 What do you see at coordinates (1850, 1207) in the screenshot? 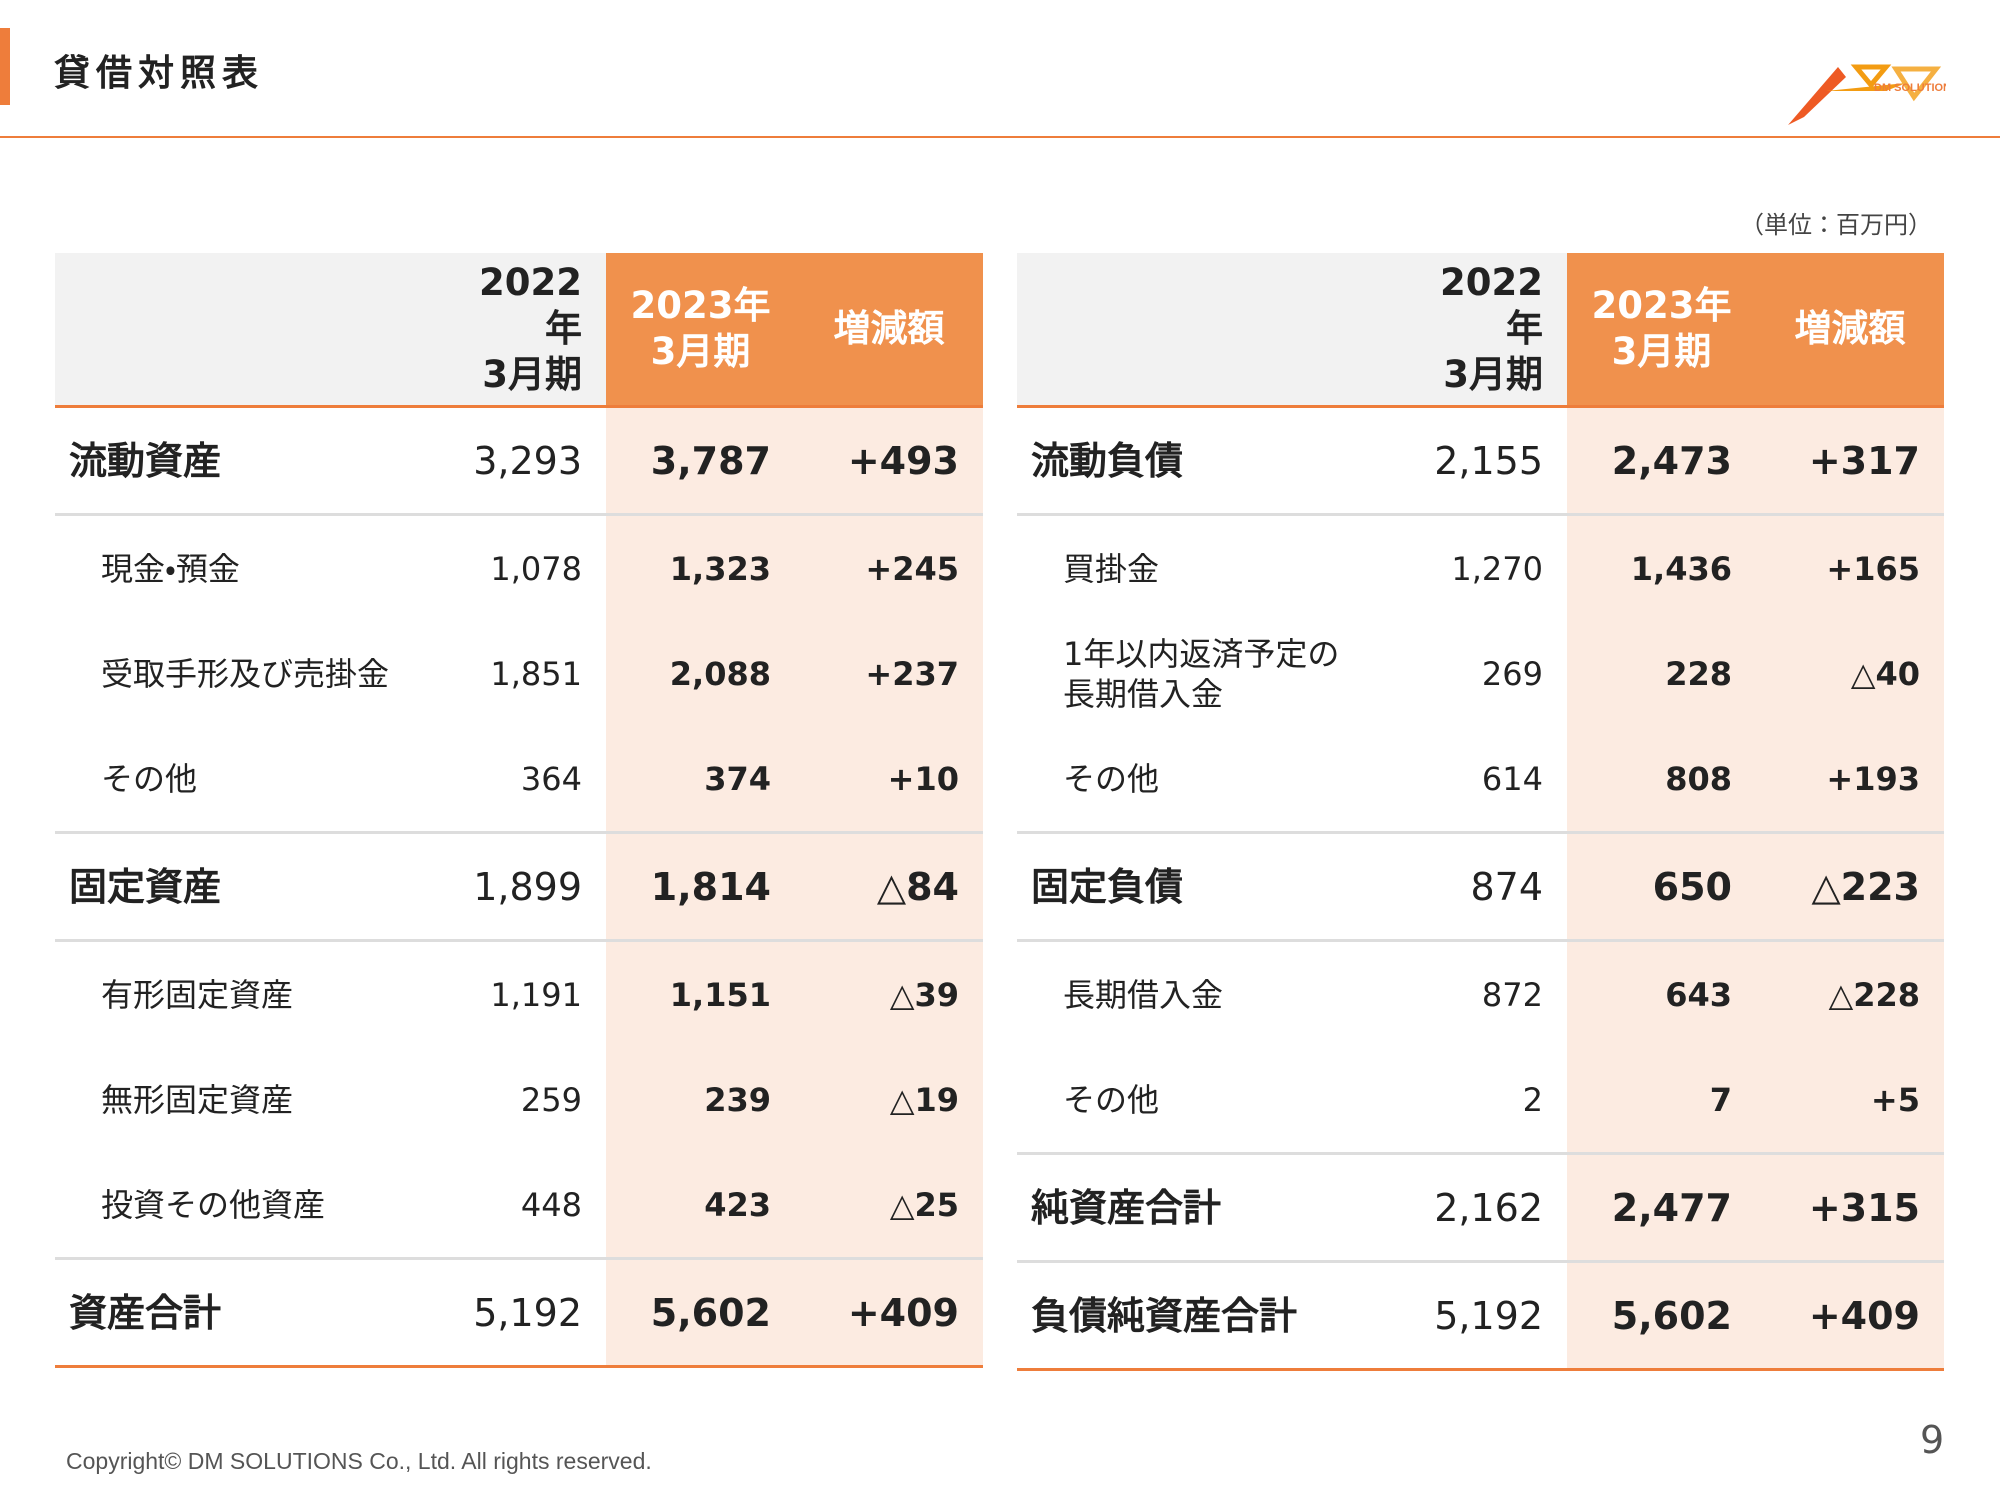
I see `value-cell: +315` at bounding box center [1850, 1207].